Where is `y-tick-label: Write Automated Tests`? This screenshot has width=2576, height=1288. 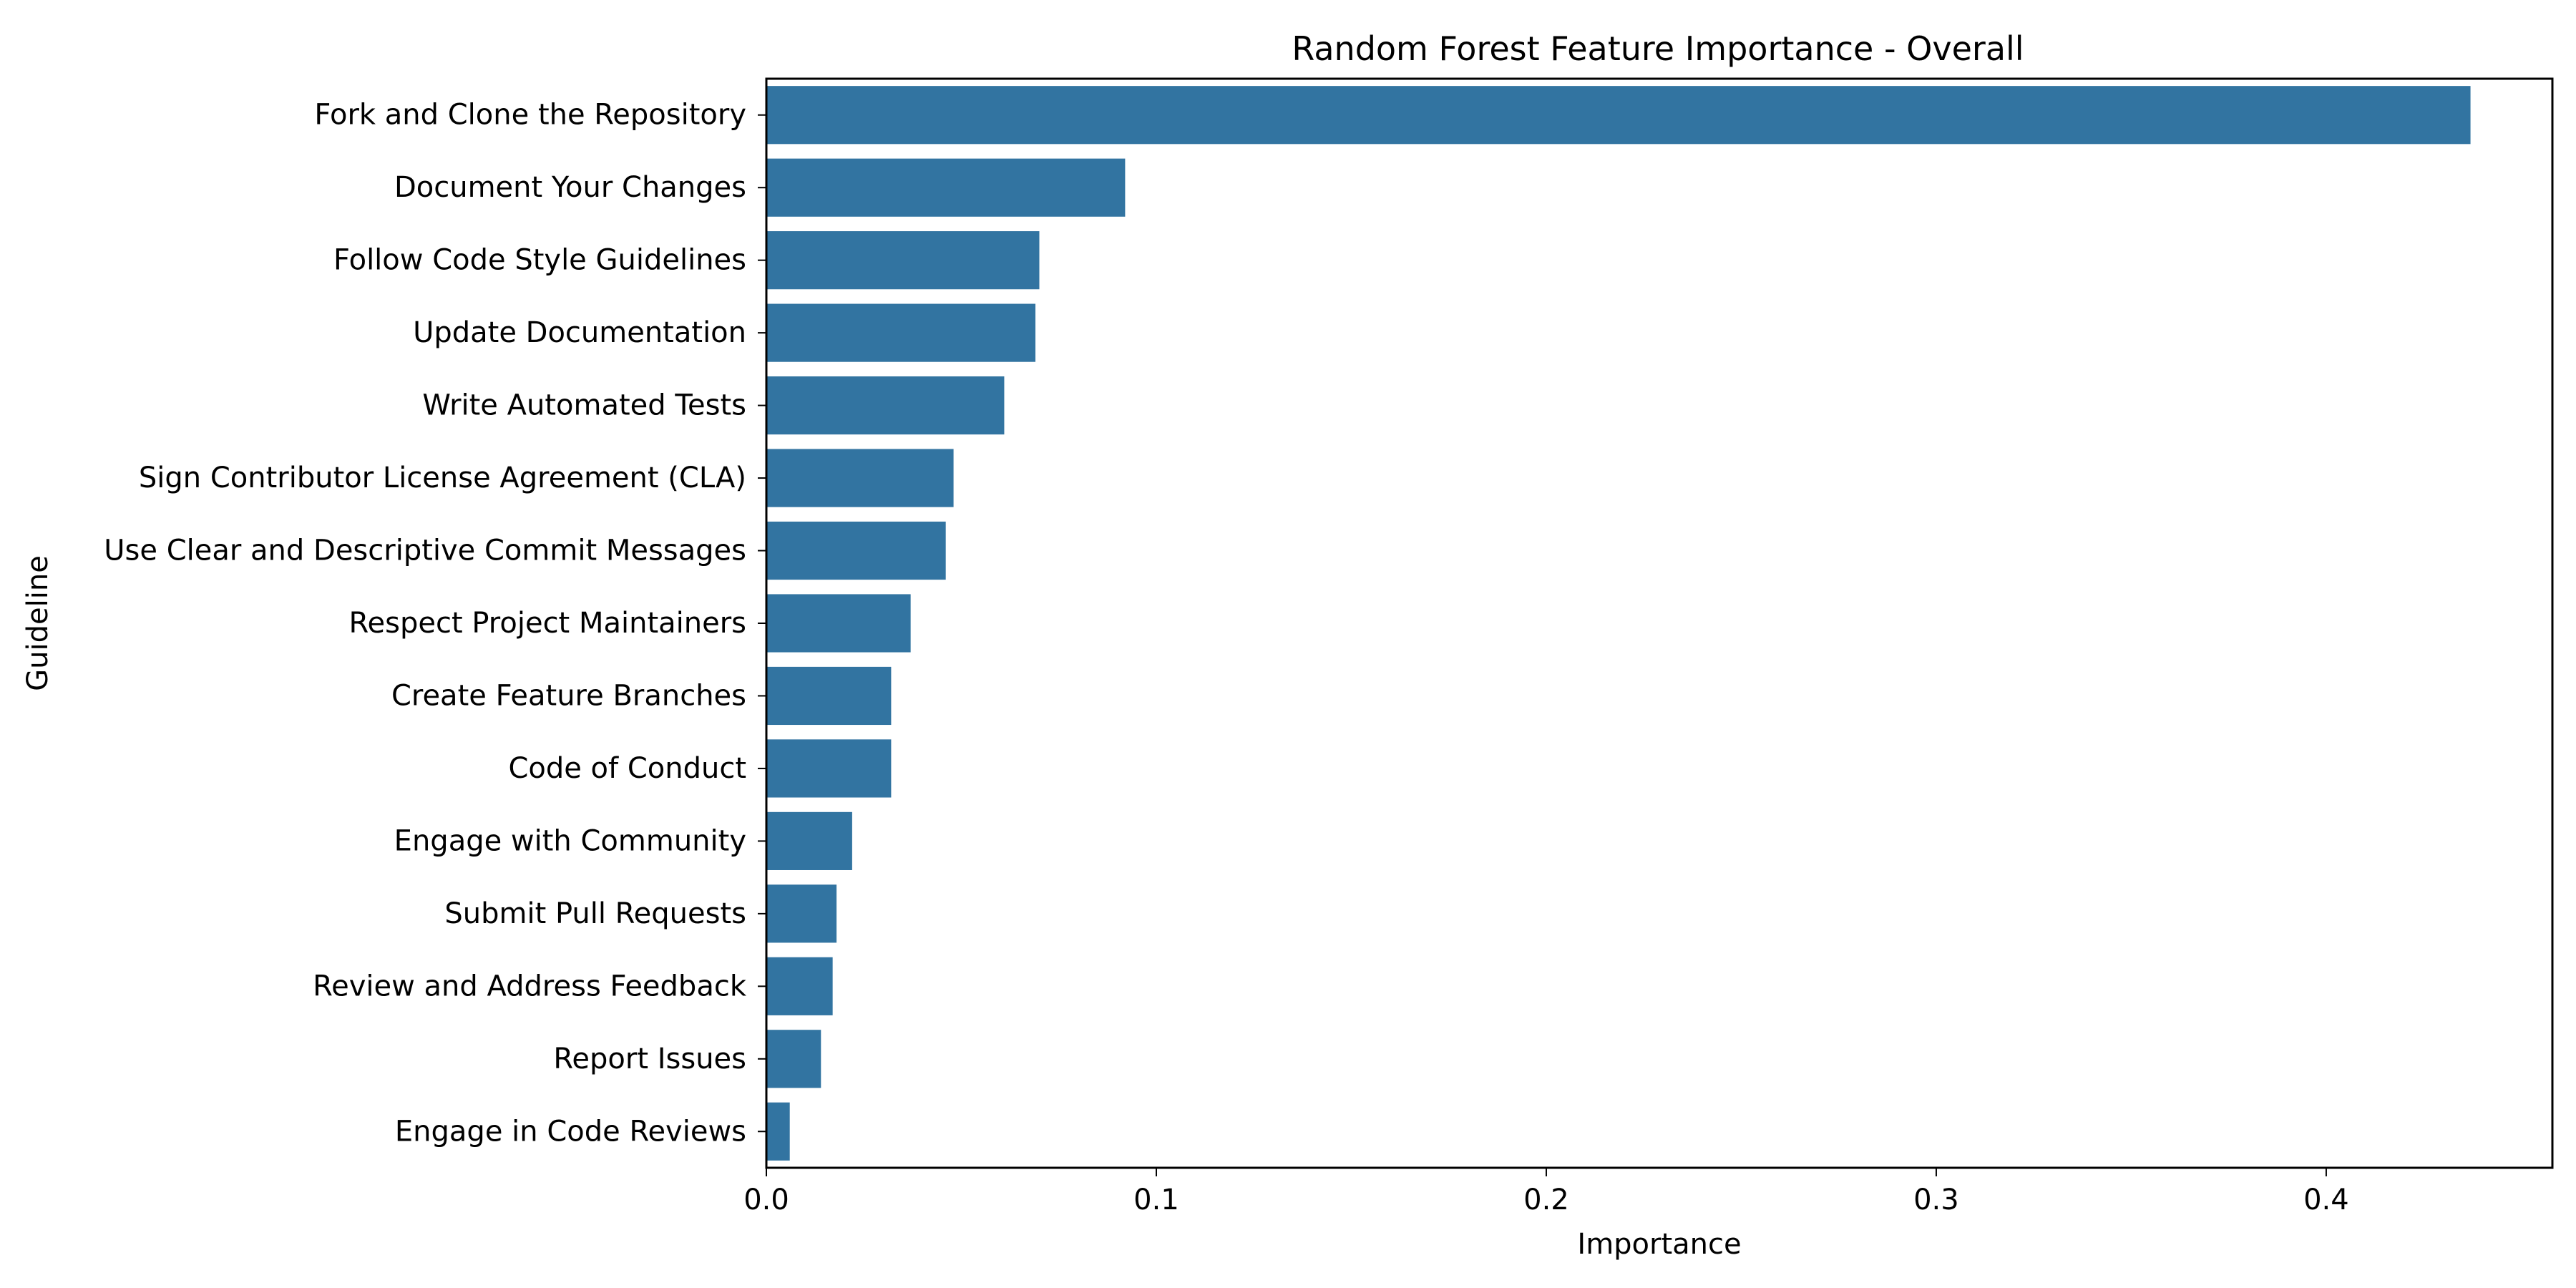 y-tick-label: Write Automated Tests is located at coordinates (584, 405).